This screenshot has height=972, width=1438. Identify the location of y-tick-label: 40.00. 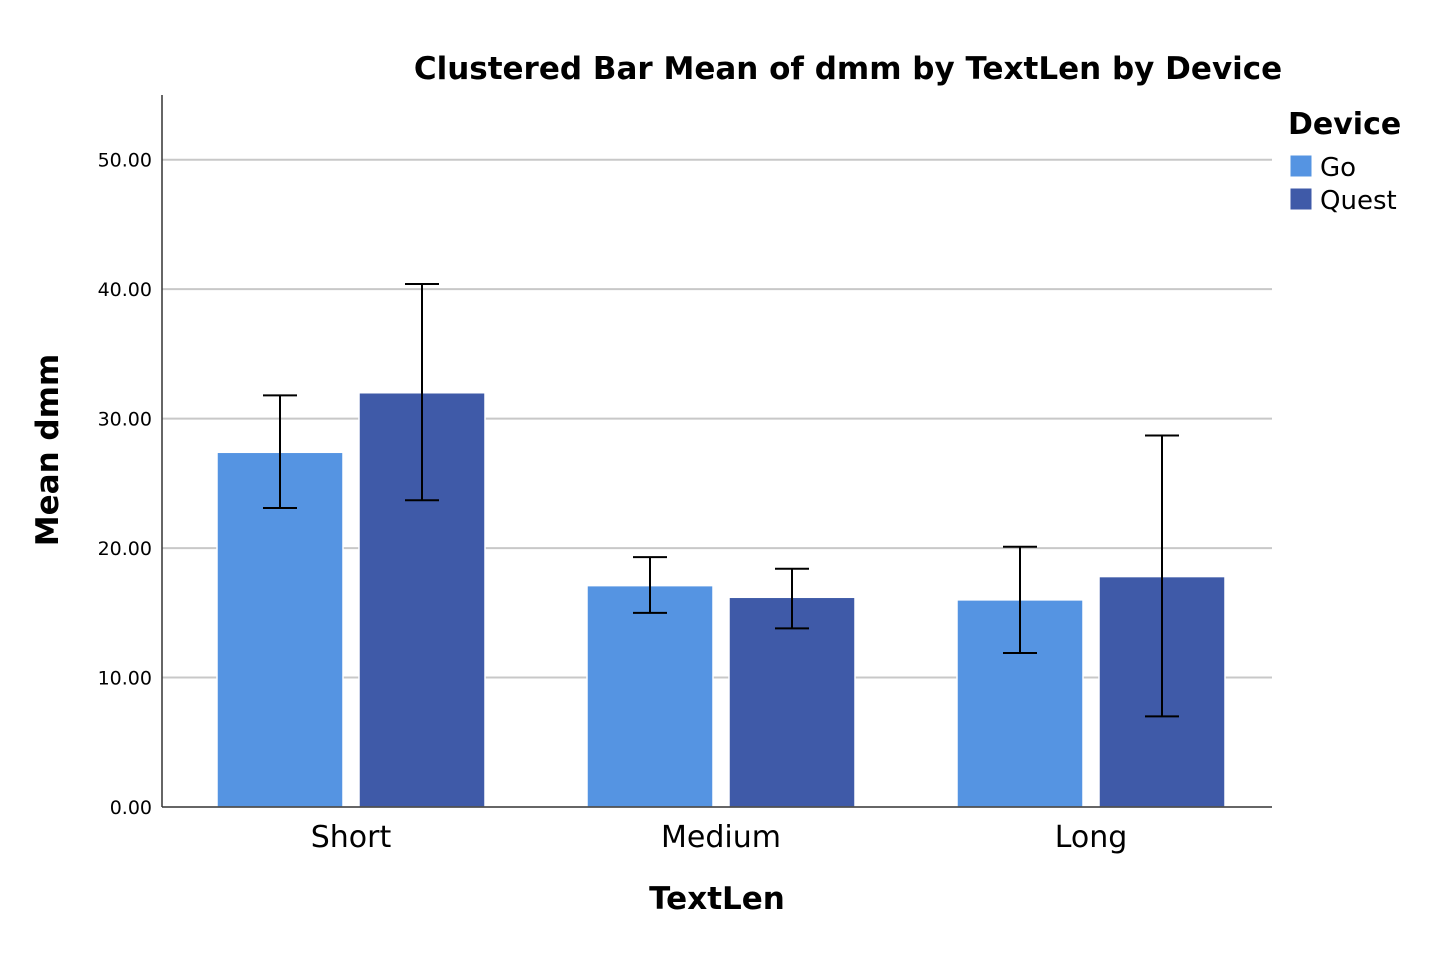
(125, 290).